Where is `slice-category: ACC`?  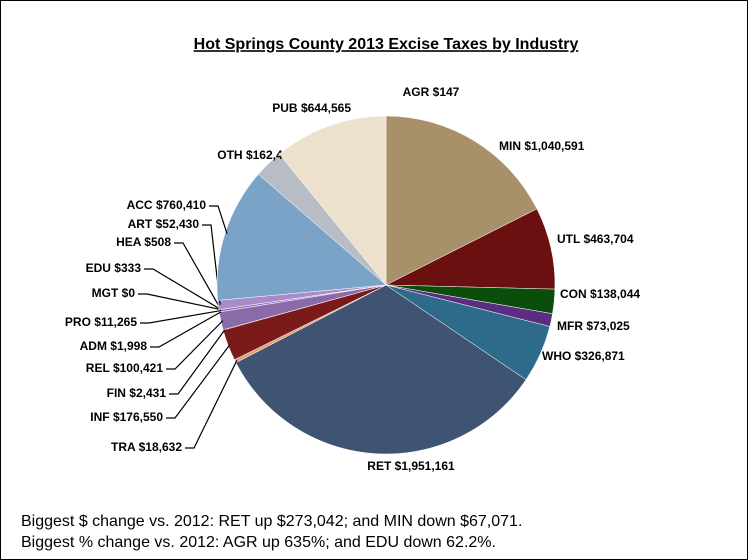 slice-category: ACC is located at coordinates (140, 205).